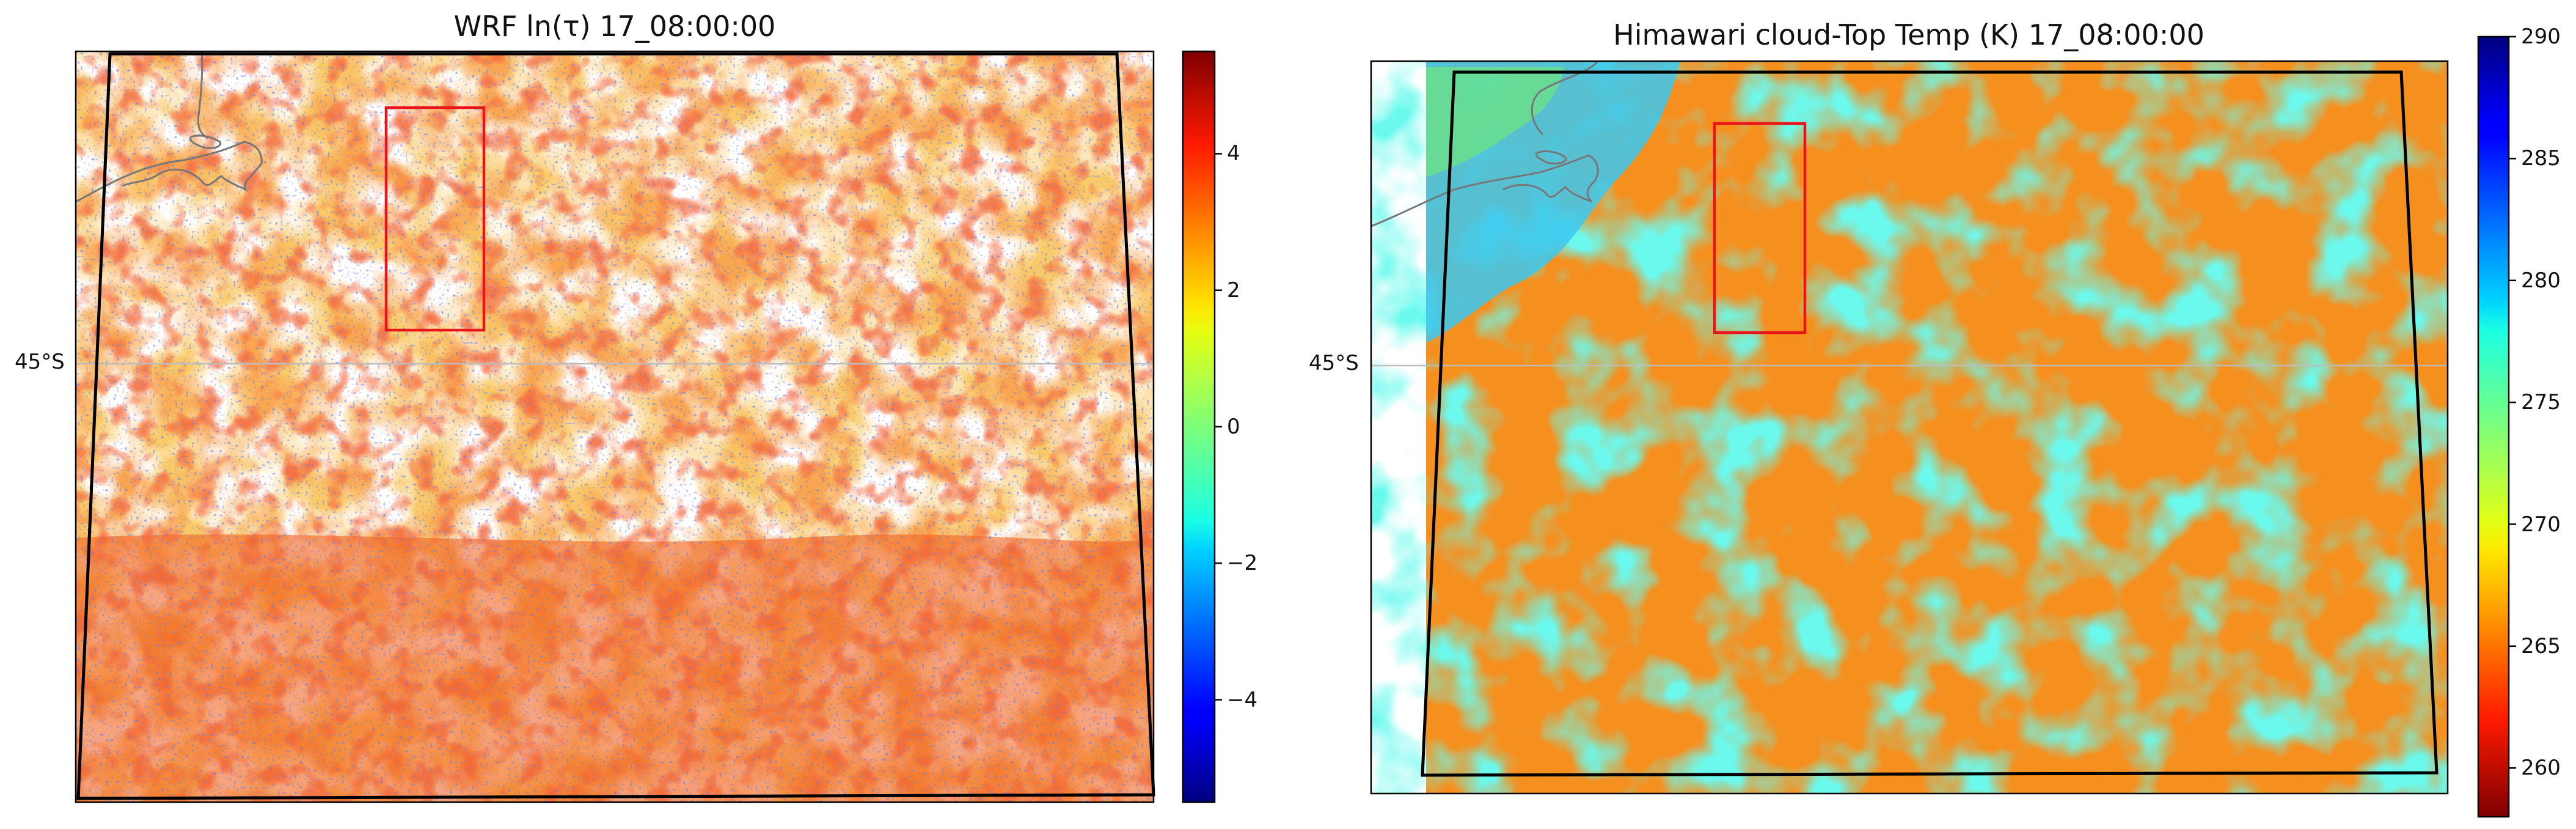 Image resolution: width=2576 pixels, height=829 pixels. Describe the element at coordinates (1242, 563) in the screenshot. I see `wrf-colorbar-tick-label: −2` at that location.